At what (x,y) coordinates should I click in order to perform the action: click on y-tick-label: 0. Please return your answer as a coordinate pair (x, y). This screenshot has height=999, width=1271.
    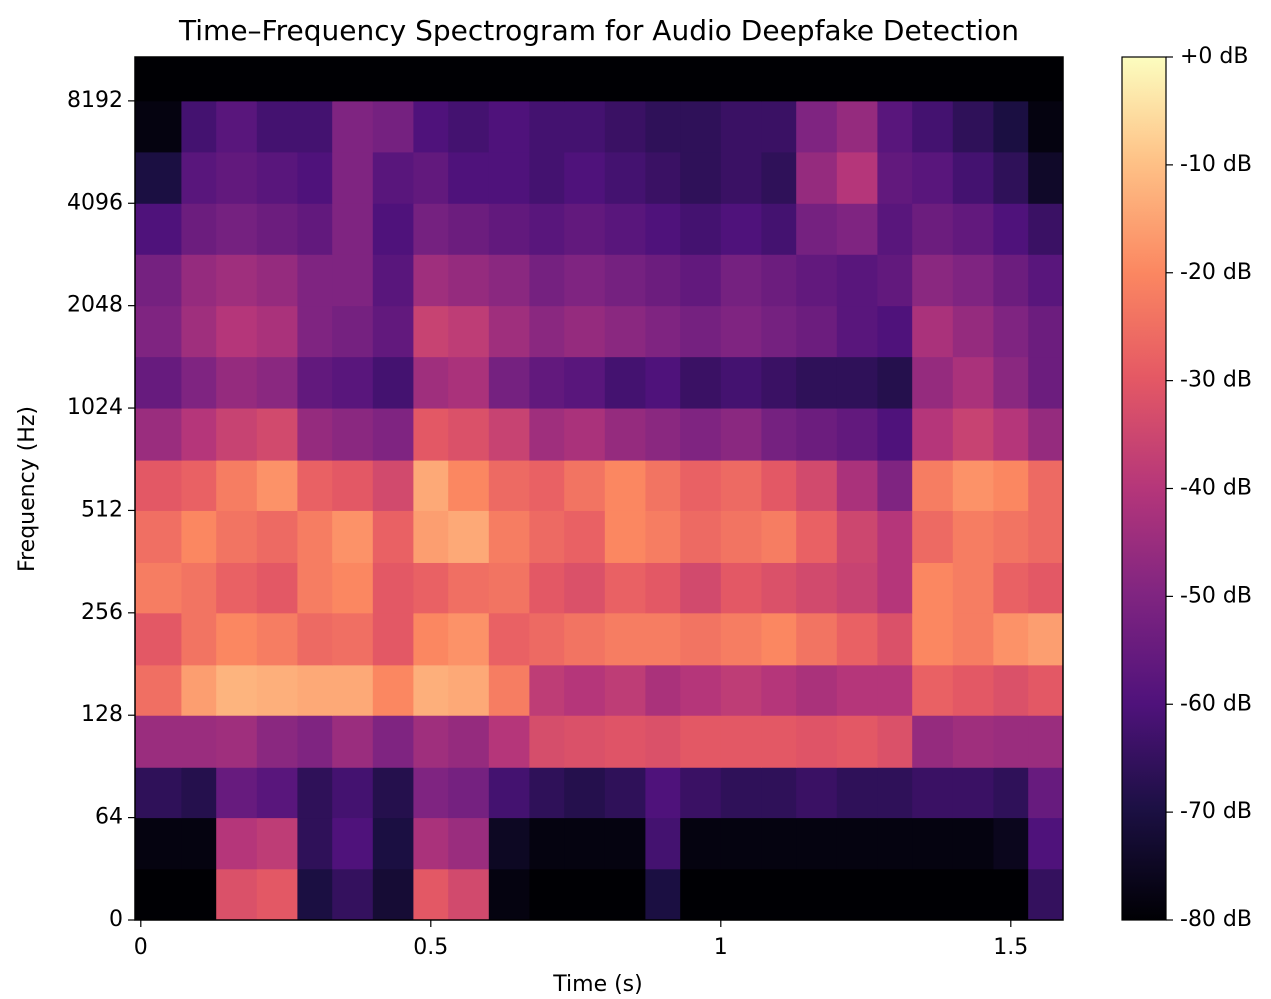
    Looking at the image, I should click on (116, 919).